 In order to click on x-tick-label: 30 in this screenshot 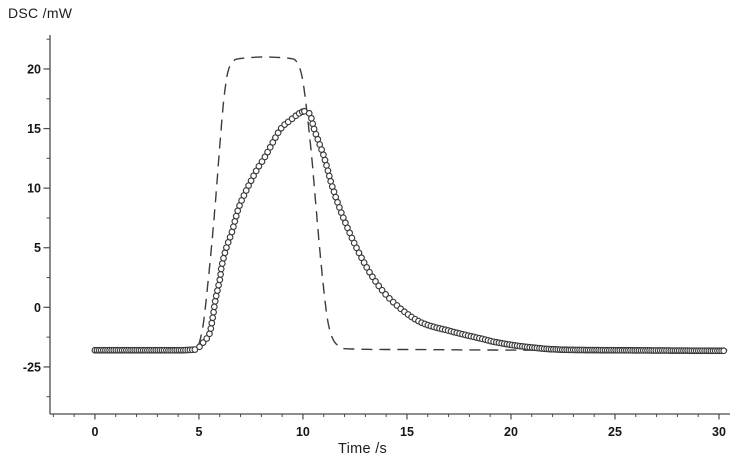, I will do `click(719, 432)`.